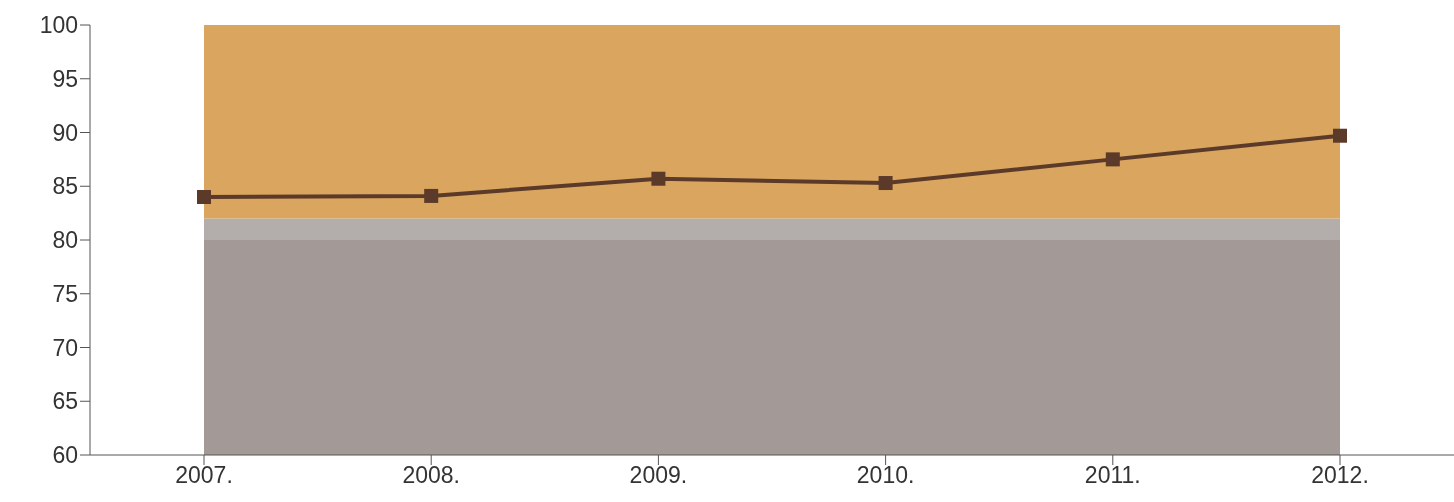  I want to click on y-tick-label: 85, so click(65, 186).